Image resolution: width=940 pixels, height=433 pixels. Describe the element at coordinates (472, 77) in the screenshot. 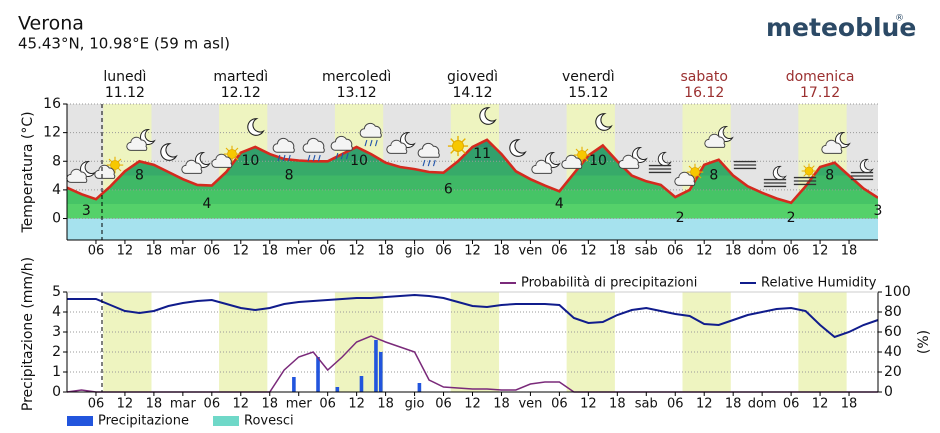

I see `day-name: giovedì` at that location.